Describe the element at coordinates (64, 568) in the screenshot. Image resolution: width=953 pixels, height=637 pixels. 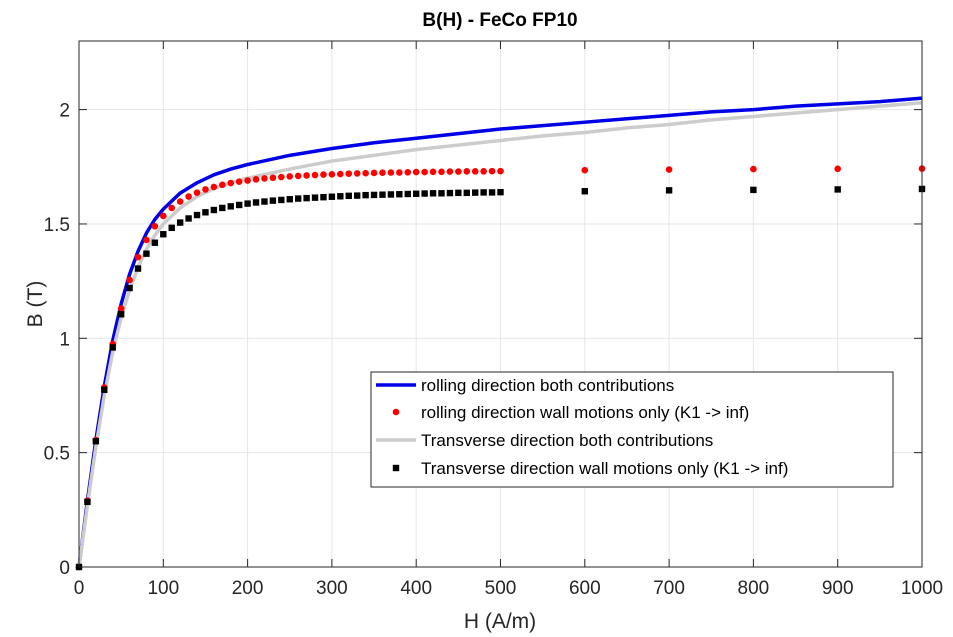
I see `y-tick-label: 0` at that location.